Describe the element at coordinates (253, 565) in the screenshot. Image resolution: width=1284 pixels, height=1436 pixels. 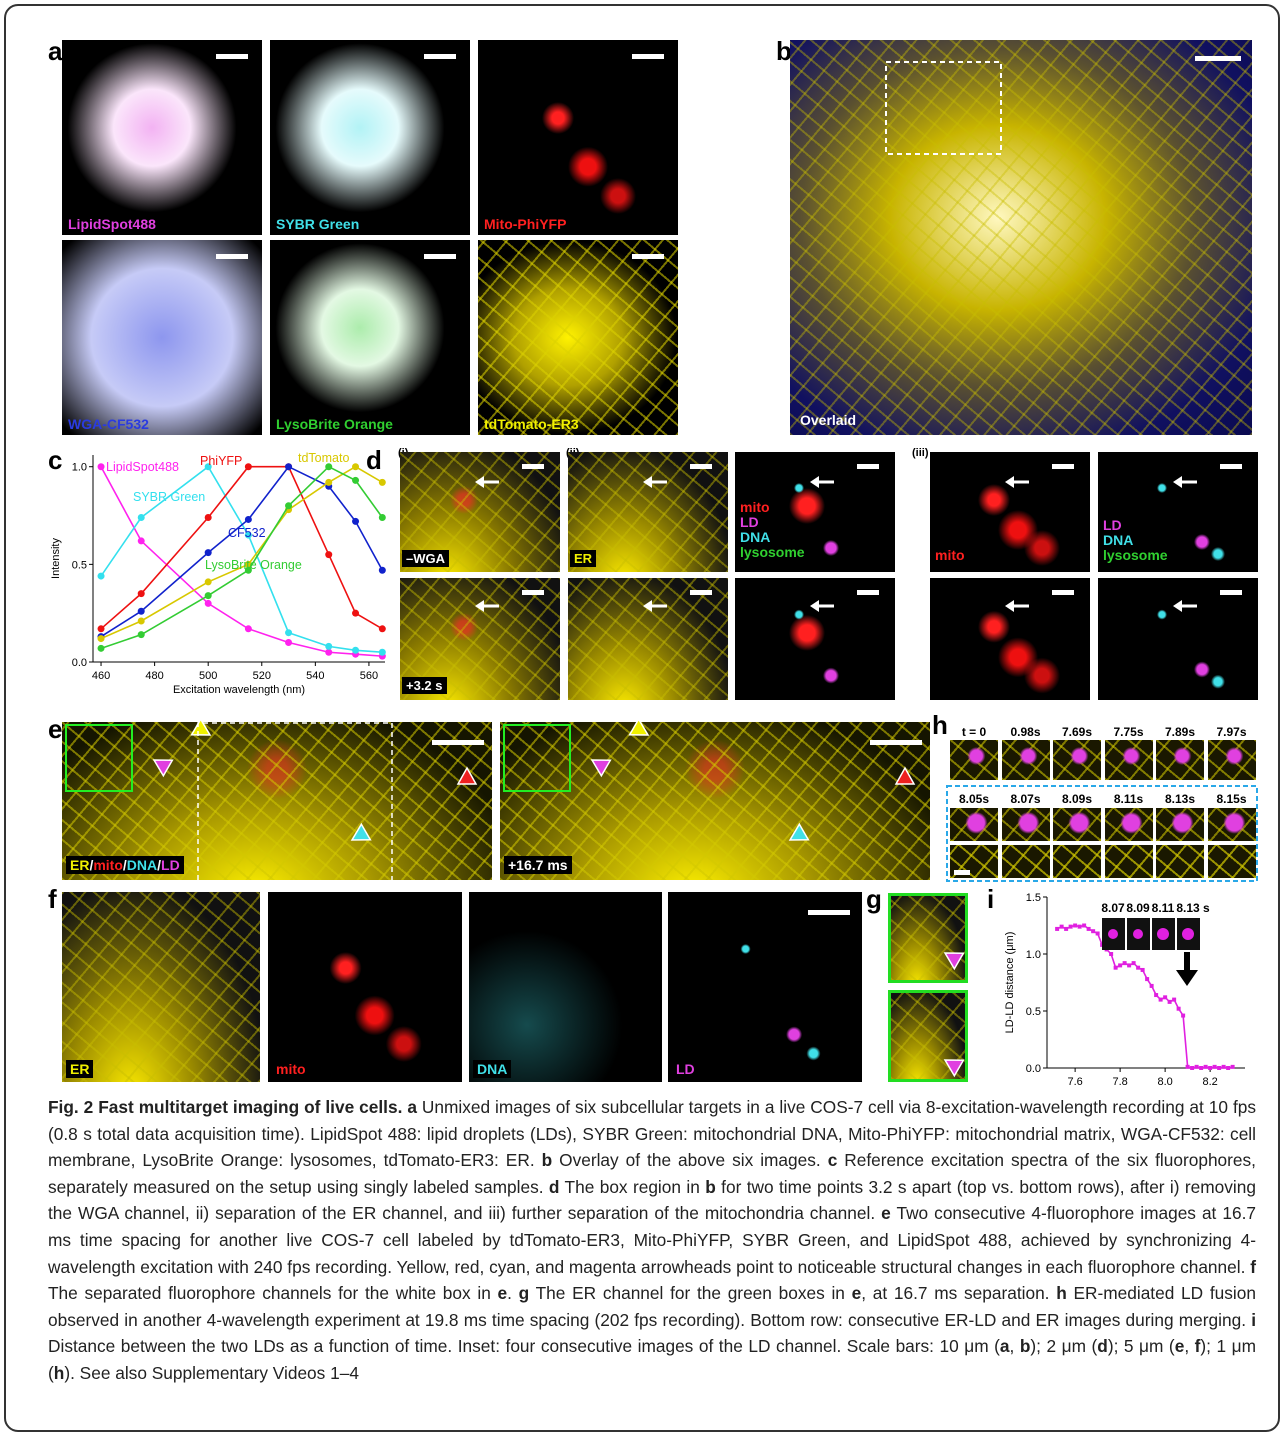
I see `series-label: LysoBrite Orange` at that location.